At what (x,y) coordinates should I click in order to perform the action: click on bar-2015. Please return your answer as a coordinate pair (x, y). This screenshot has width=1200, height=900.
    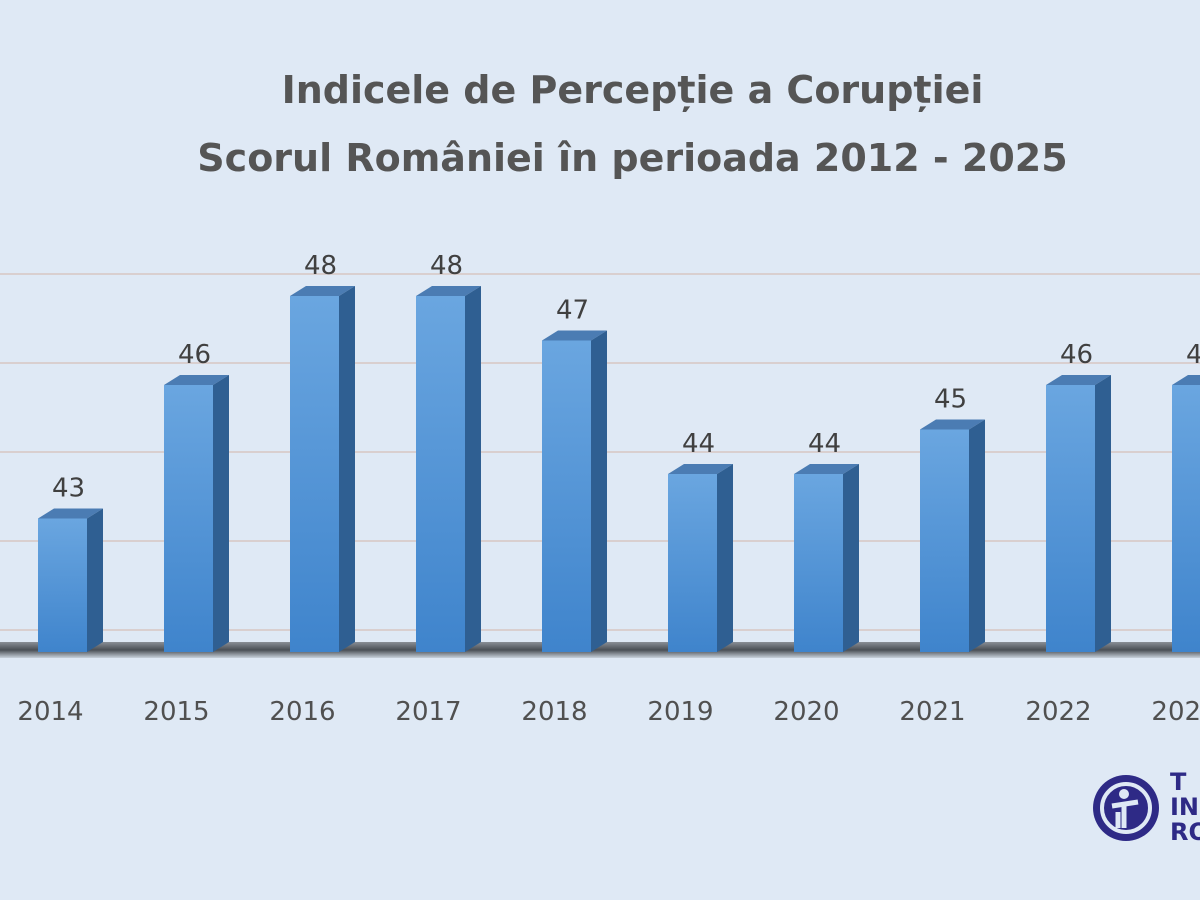
    Looking at the image, I should click on (196, 513).